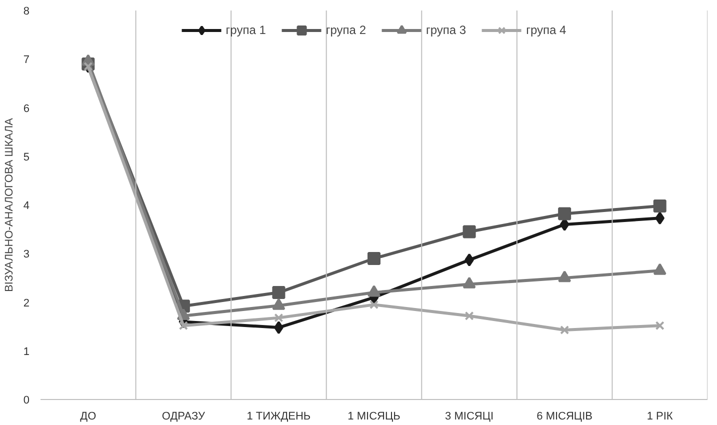 The height and width of the screenshot is (425, 717). What do you see at coordinates (26, 206) in the screenshot?
I see `y-tick-label: 4` at bounding box center [26, 206].